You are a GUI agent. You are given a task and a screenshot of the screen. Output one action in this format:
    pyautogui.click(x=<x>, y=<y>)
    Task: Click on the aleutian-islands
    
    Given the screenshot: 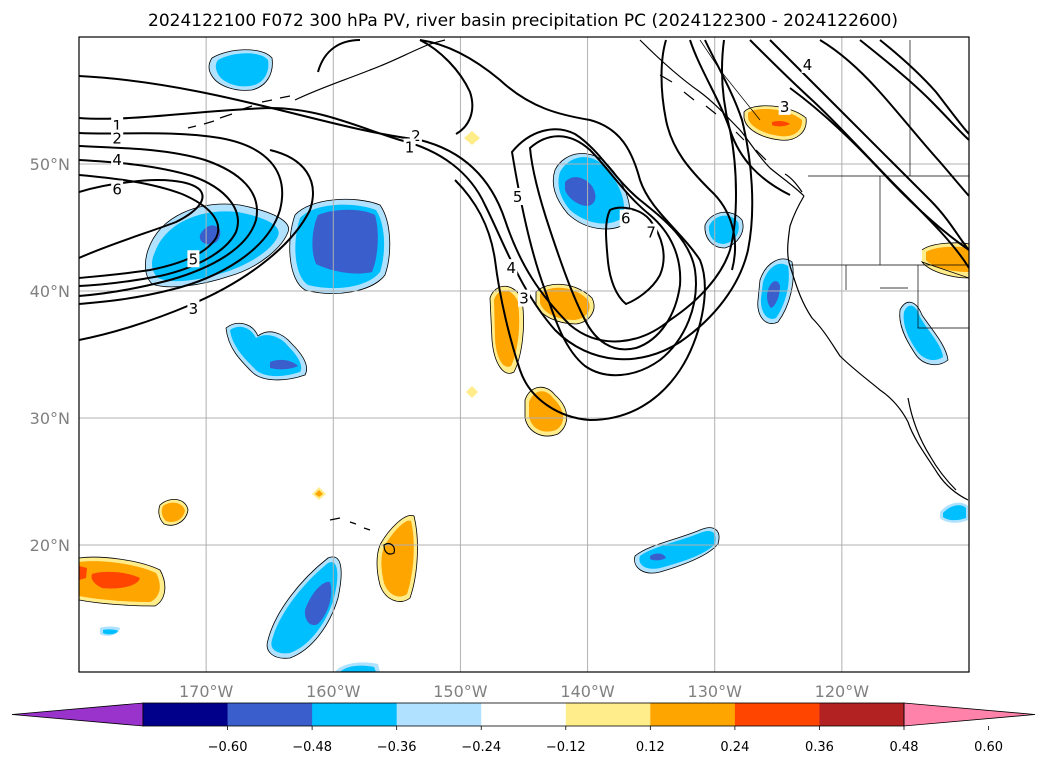 What is the action you would take?
    pyautogui.click(x=239, y=112)
    